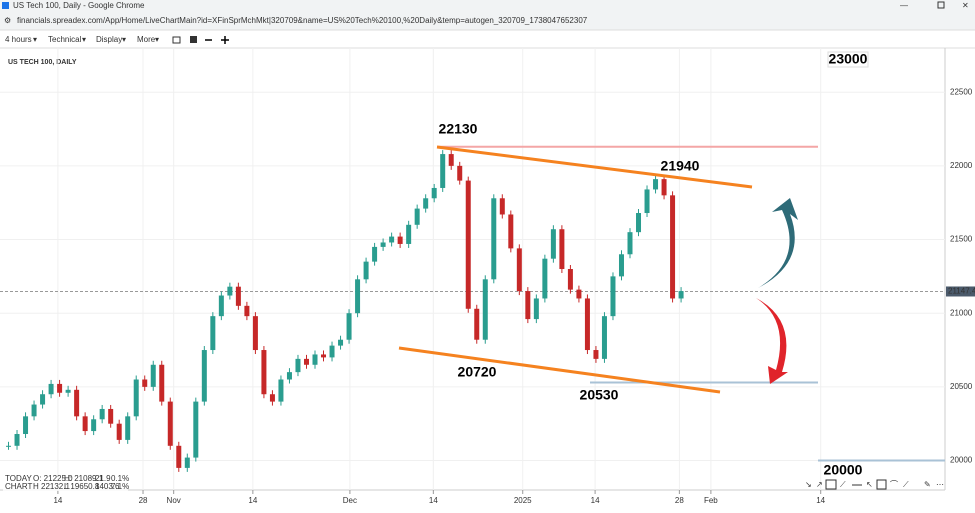 This screenshot has height=513, width=975. I want to click on info-text: 0.1%, so click(120, 478).